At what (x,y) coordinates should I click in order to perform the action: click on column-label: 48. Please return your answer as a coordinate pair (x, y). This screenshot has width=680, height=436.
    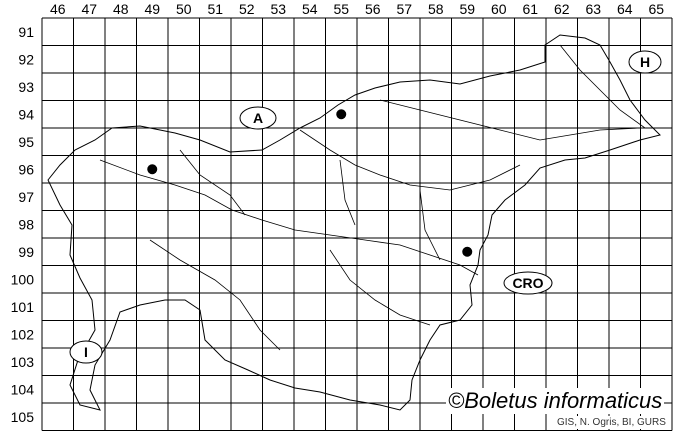
    Looking at the image, I should click on (121, 9).